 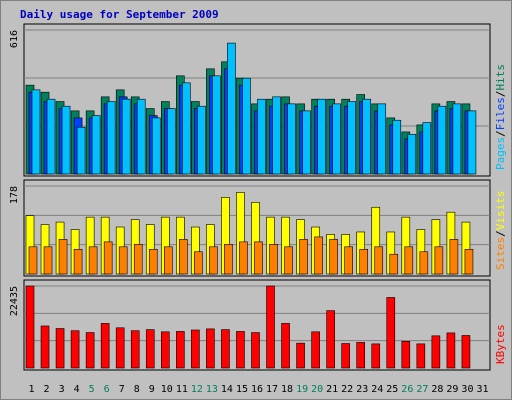 What do you see at coordinates (302, 389) in the screenshot?
I see `x-tick-label-day-19: 19` at bounding box center [302, 389].